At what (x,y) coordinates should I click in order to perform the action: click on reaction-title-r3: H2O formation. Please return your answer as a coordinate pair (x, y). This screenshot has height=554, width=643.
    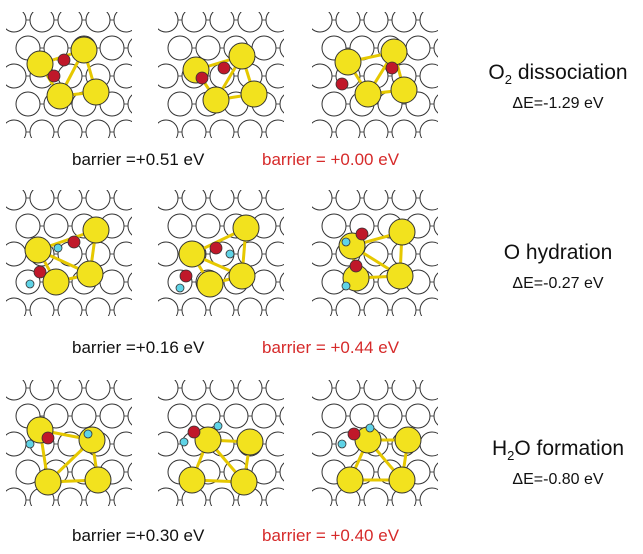
    Looking at the image, I should click on (558, 450).